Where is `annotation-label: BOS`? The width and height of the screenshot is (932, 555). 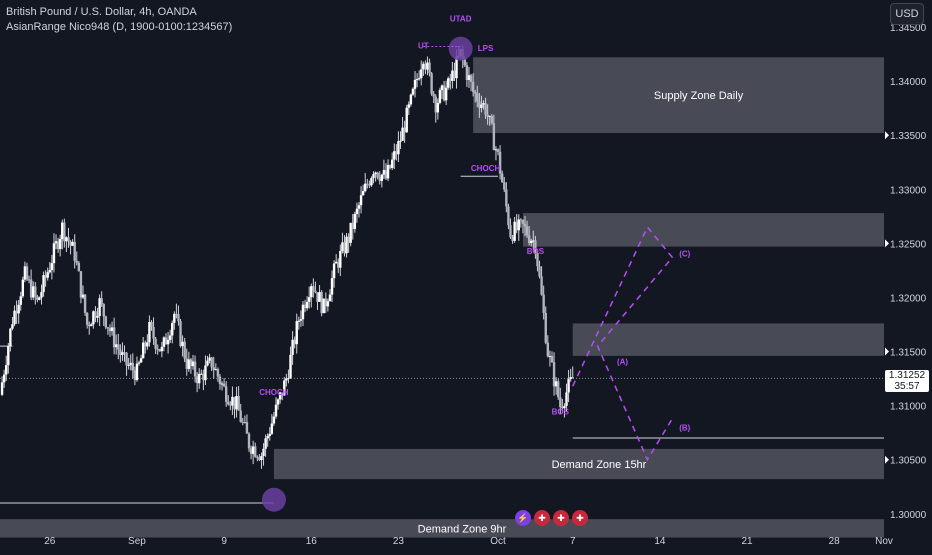 annotation-label: BOS is located at coordinates (561, 411).